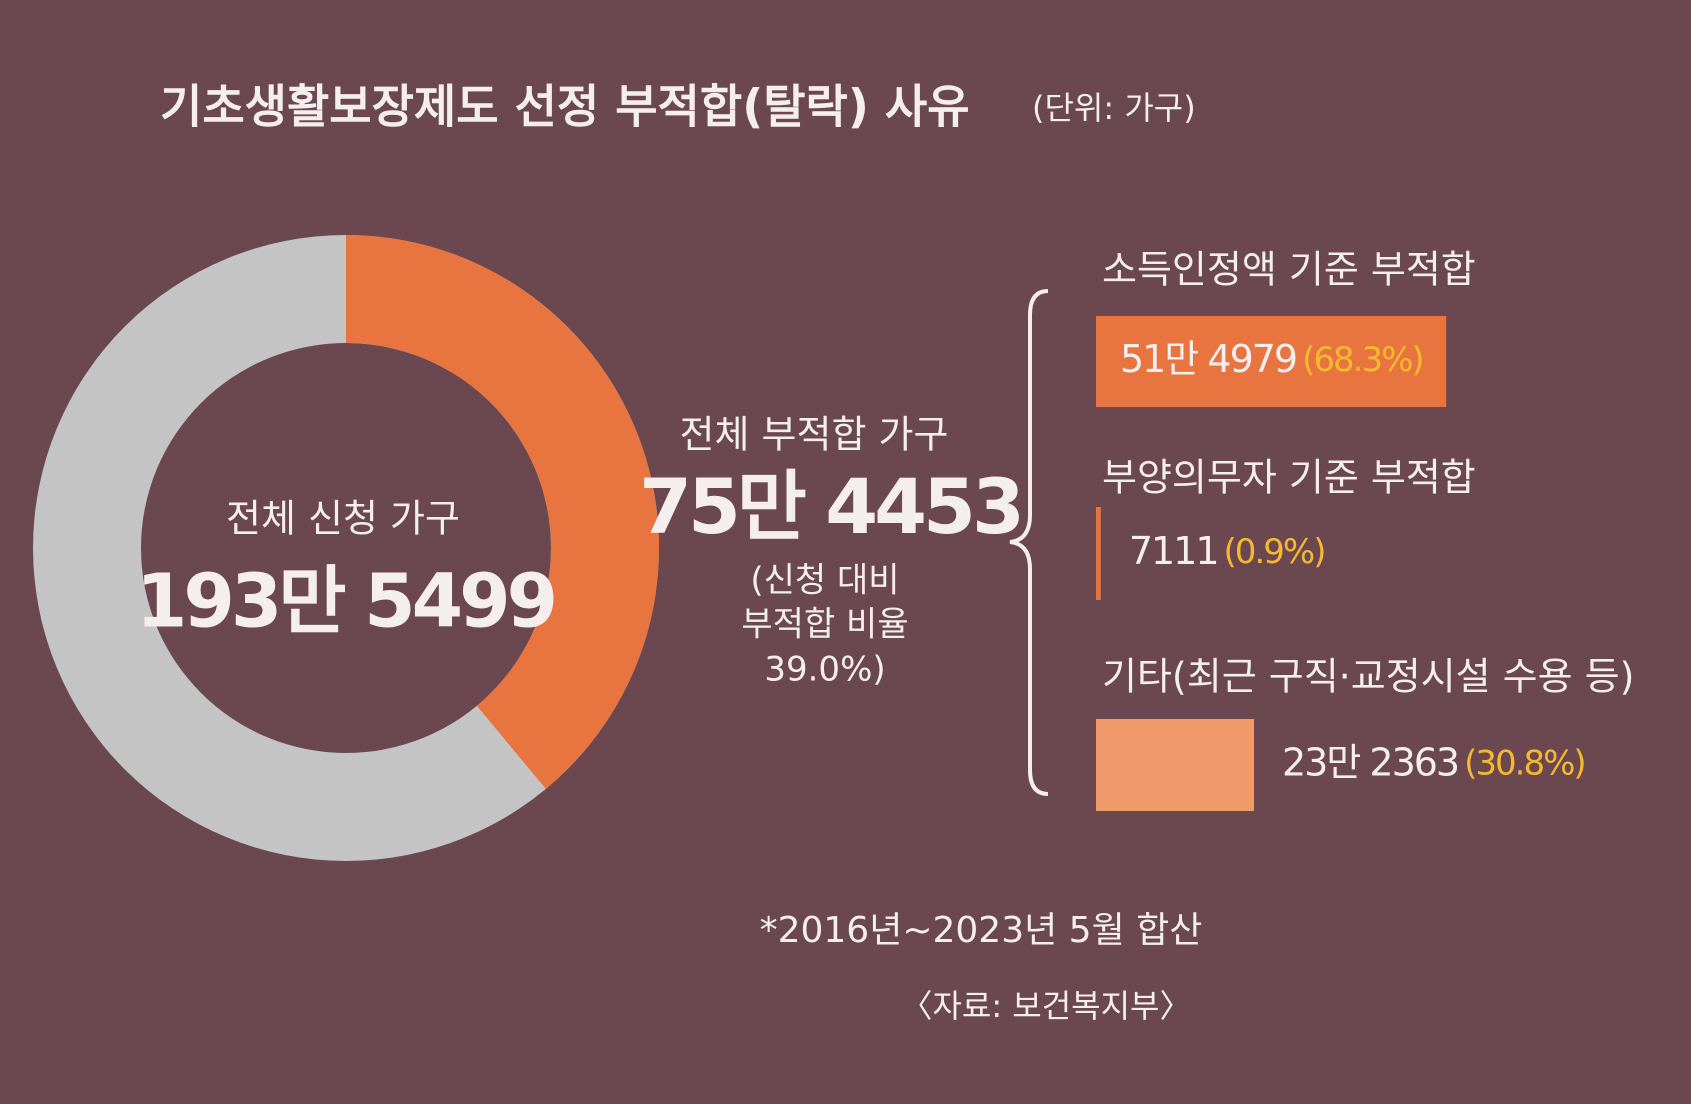 Image resolution: width=1691 pixels, height=1104 pixels. I want to click on annotation: (신청 대비, so click(824, 581).